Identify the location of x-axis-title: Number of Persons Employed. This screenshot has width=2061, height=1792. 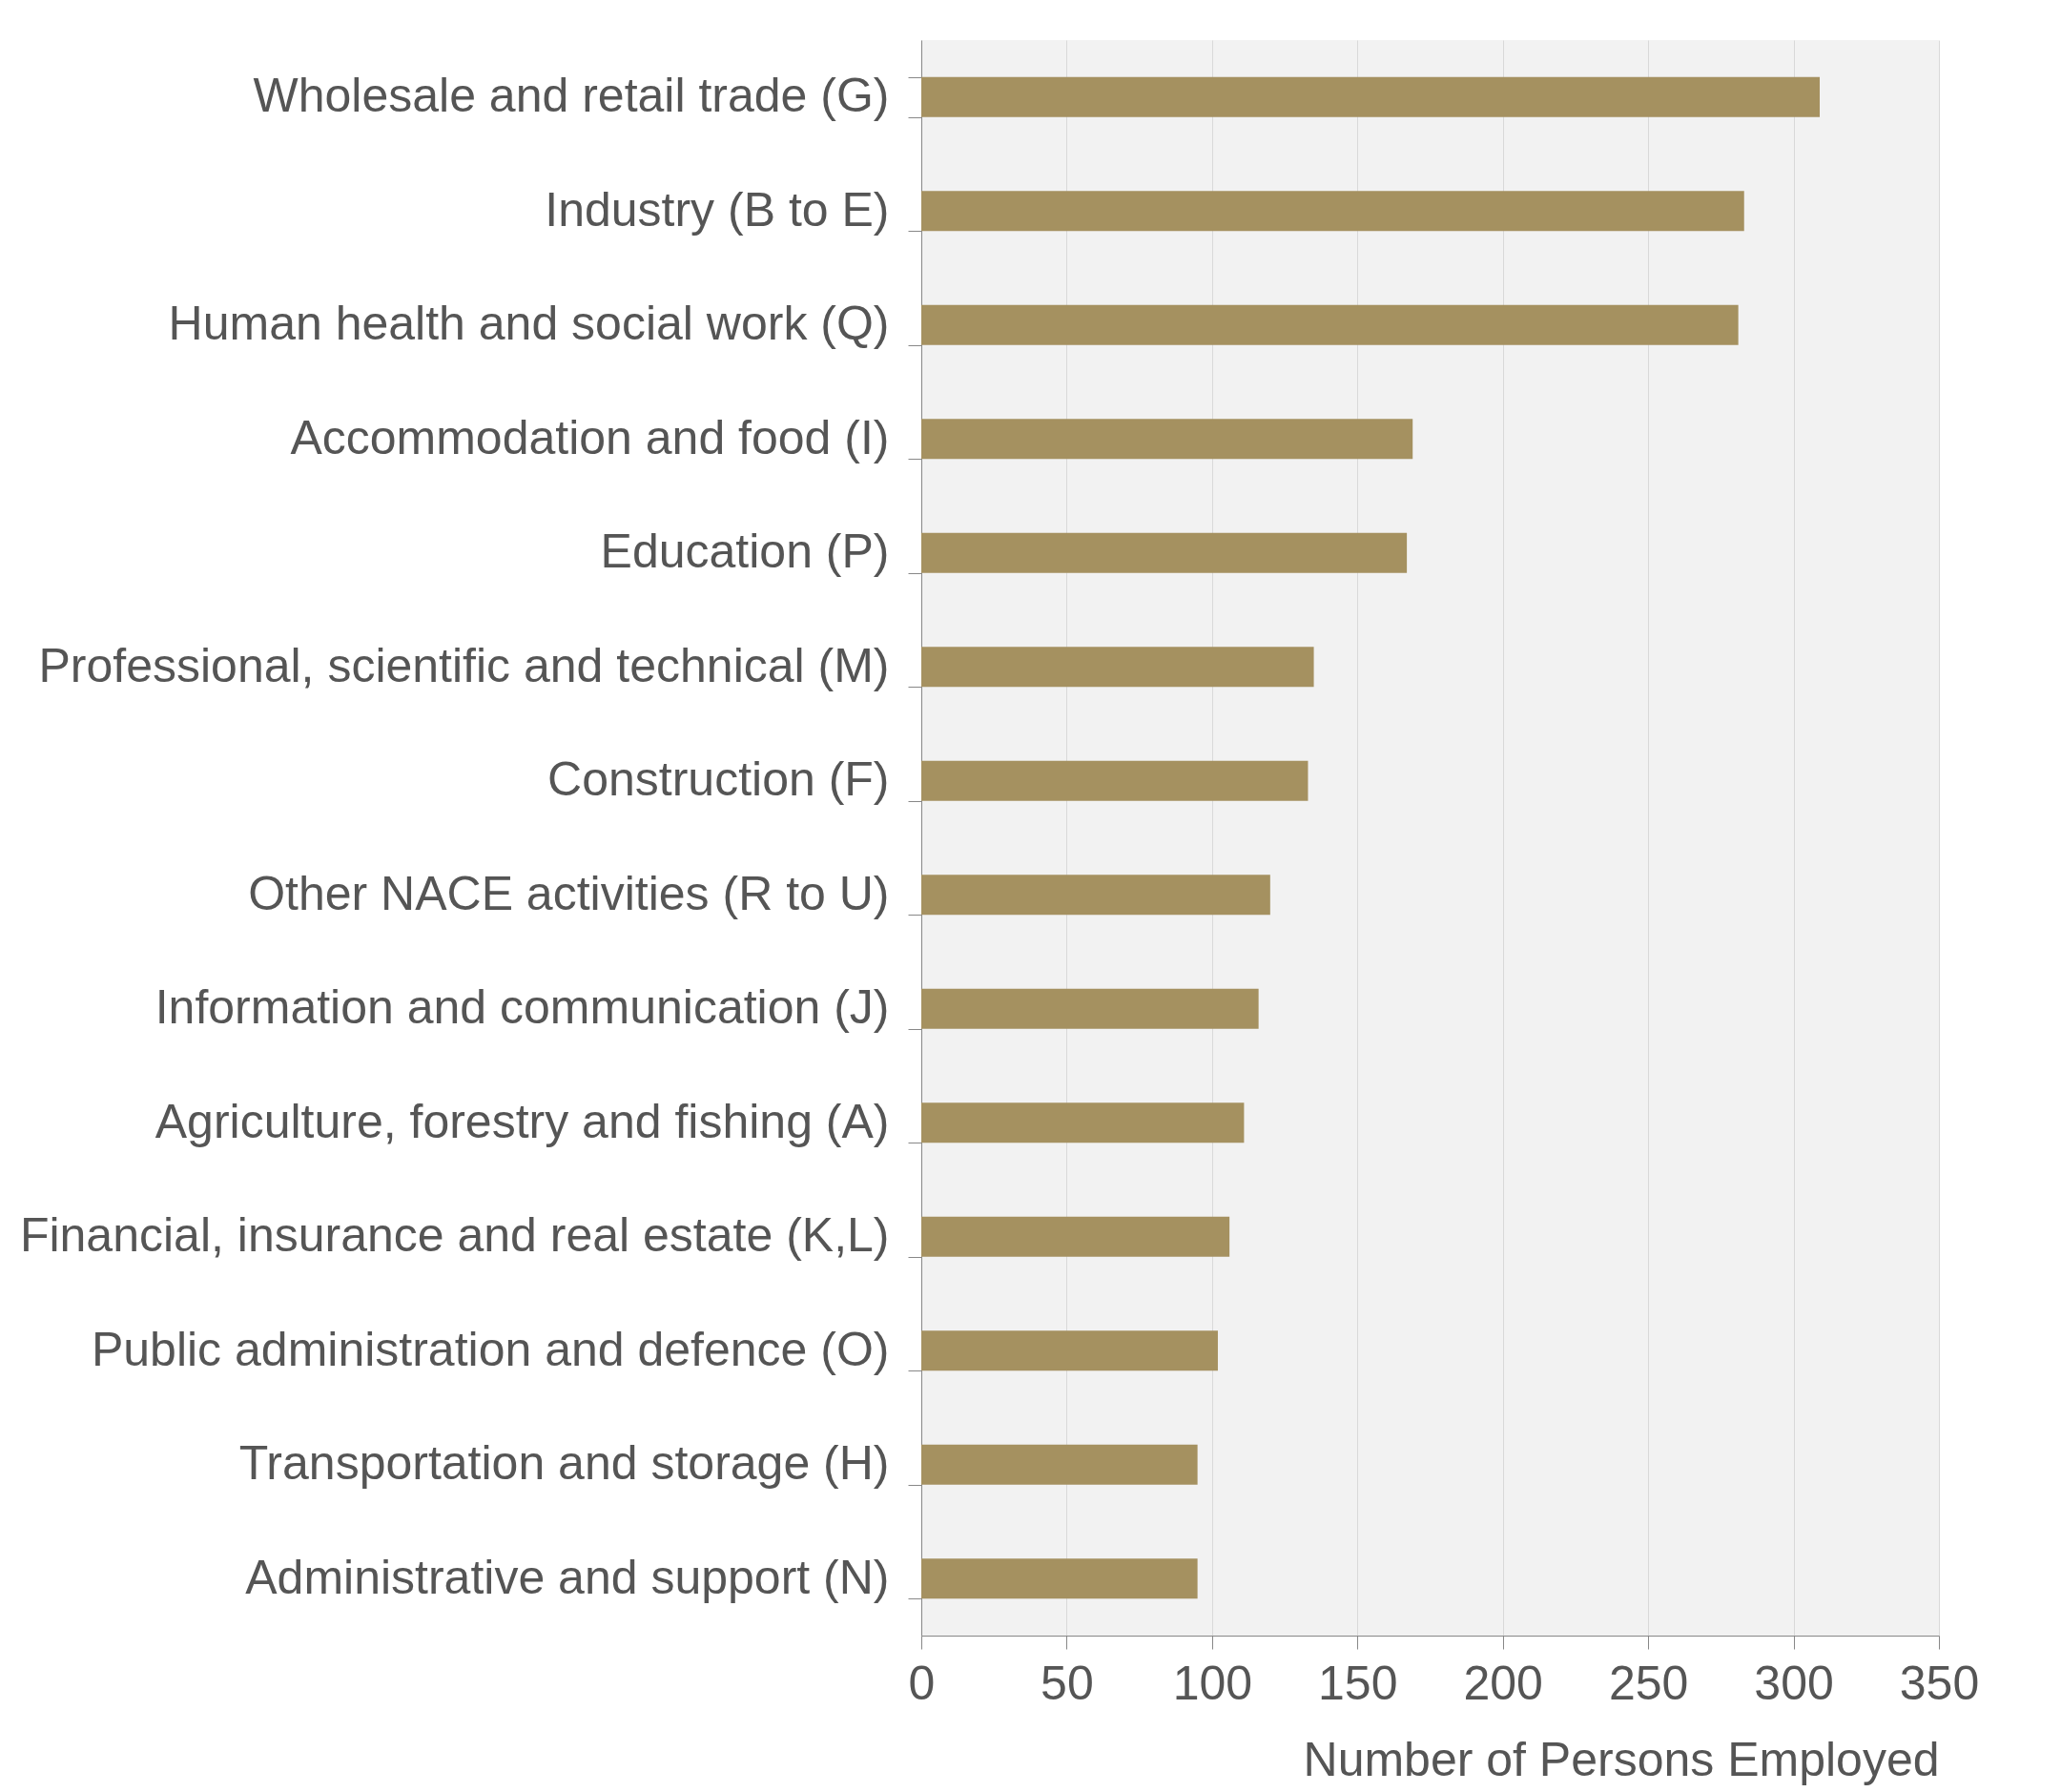
(1622, 1759).